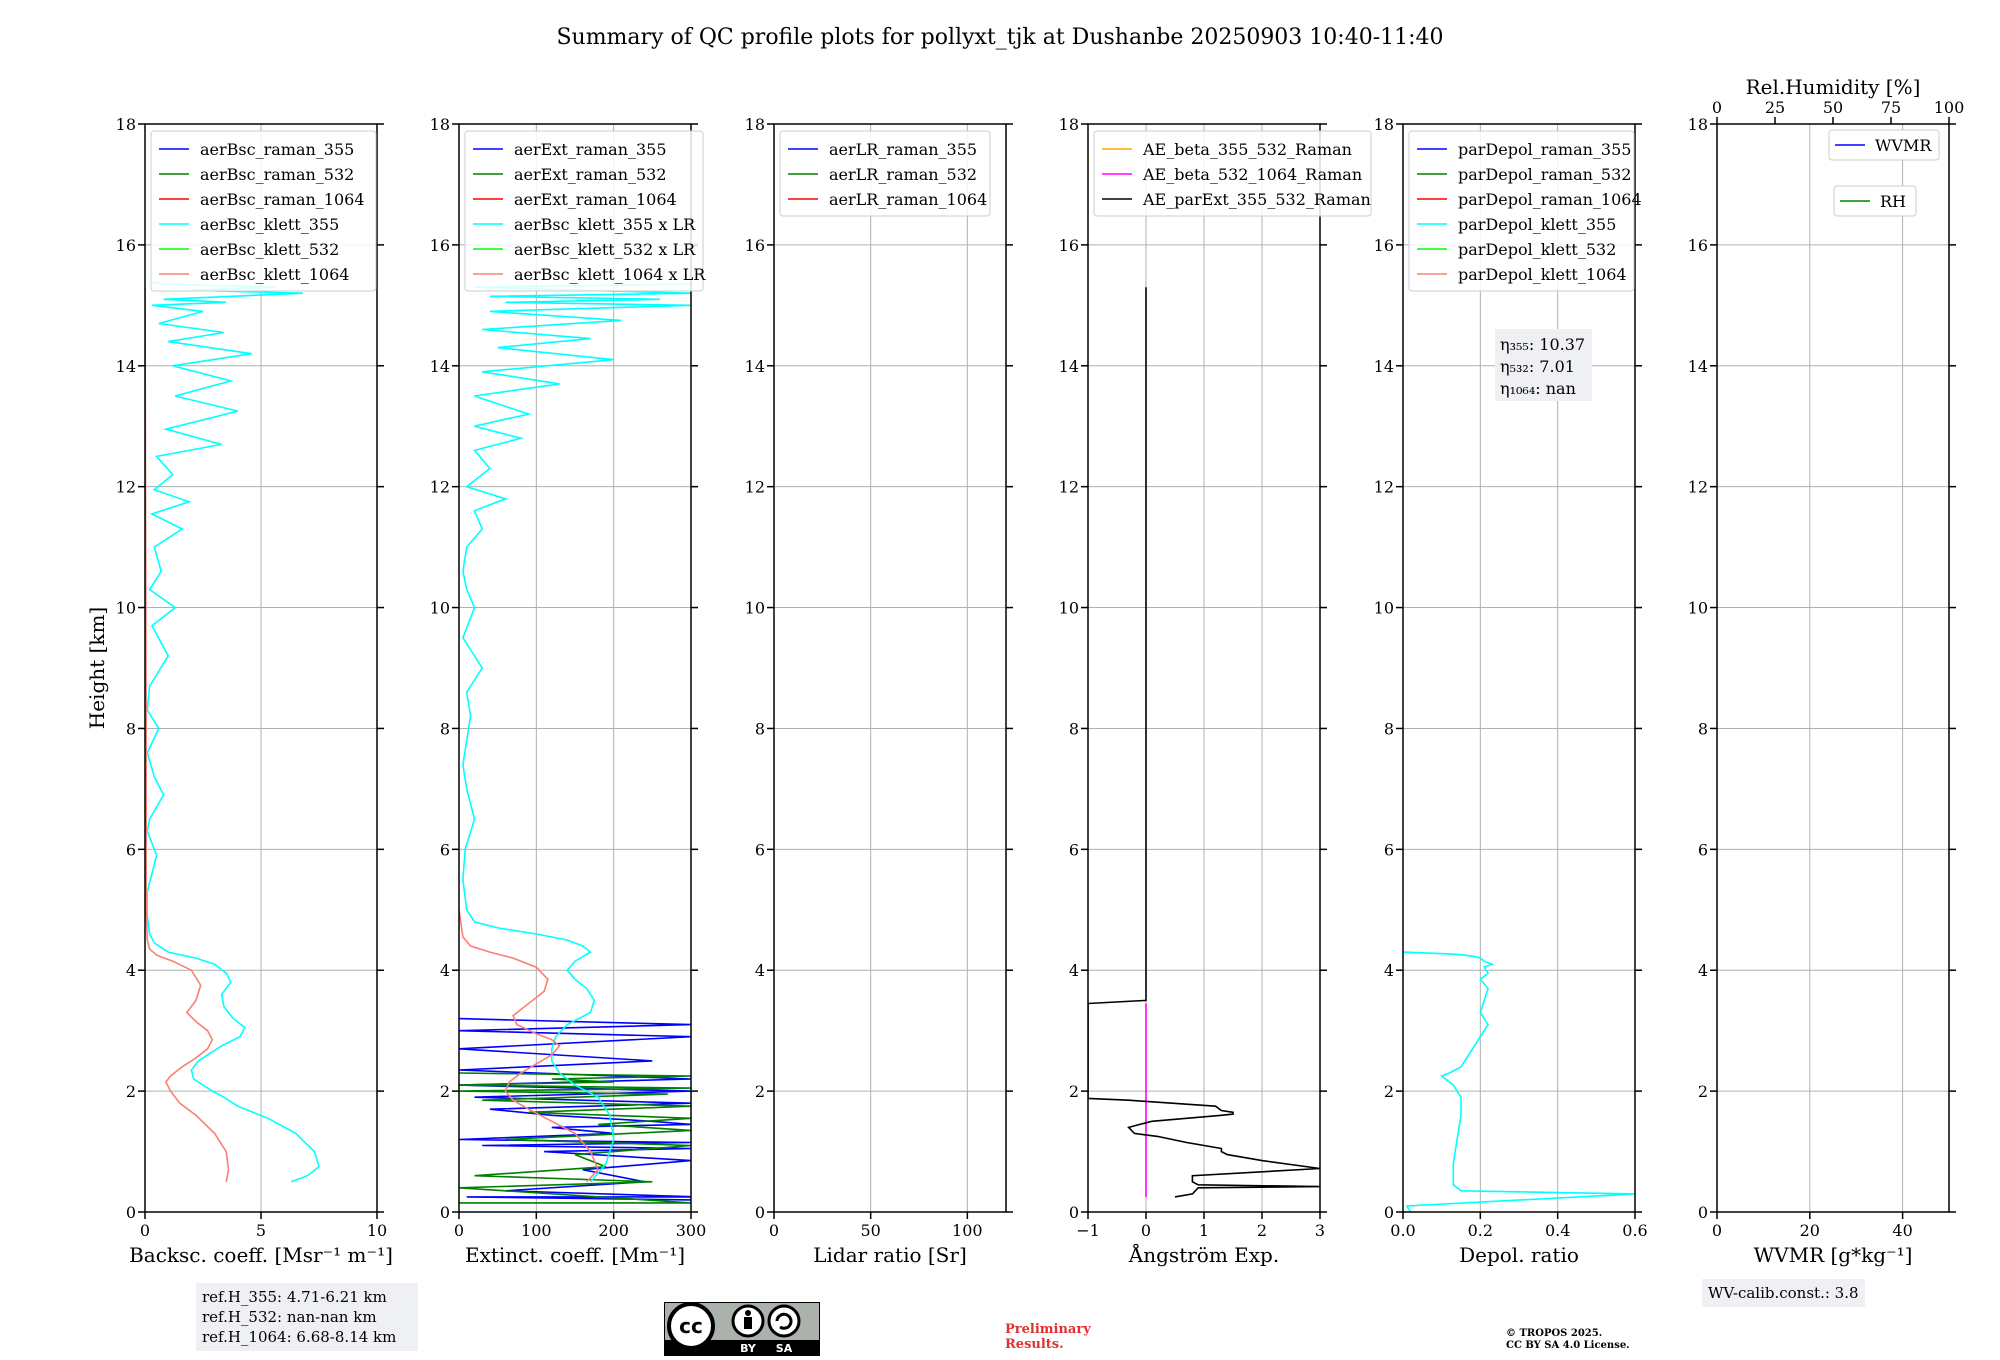 The width and height of the screenshot is (2000, 1360). Describe the element at coordinates (1893, 201) in the screenshot. I see `legend-label: RH` at that location.